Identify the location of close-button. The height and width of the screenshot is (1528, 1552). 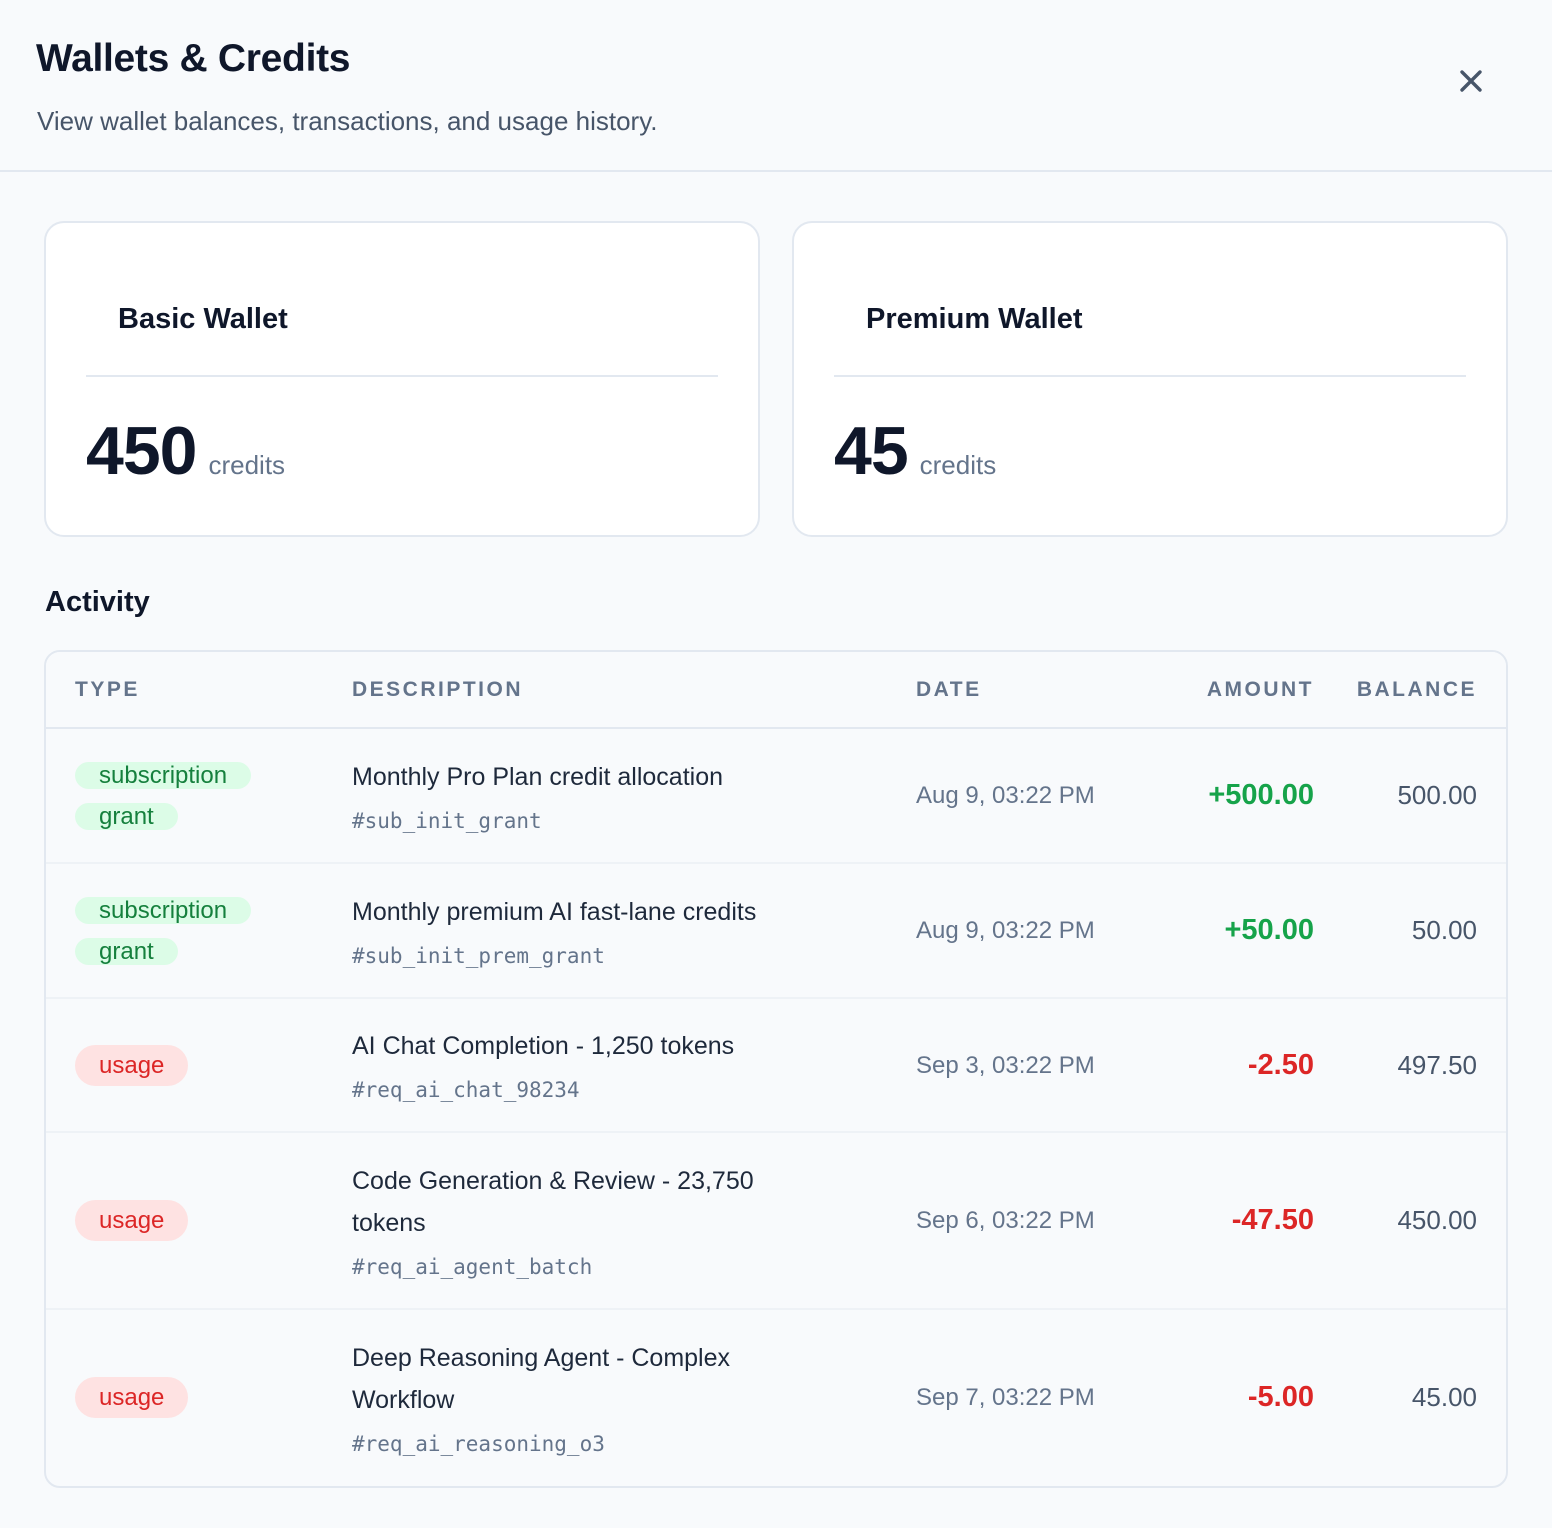
(1471, 81).